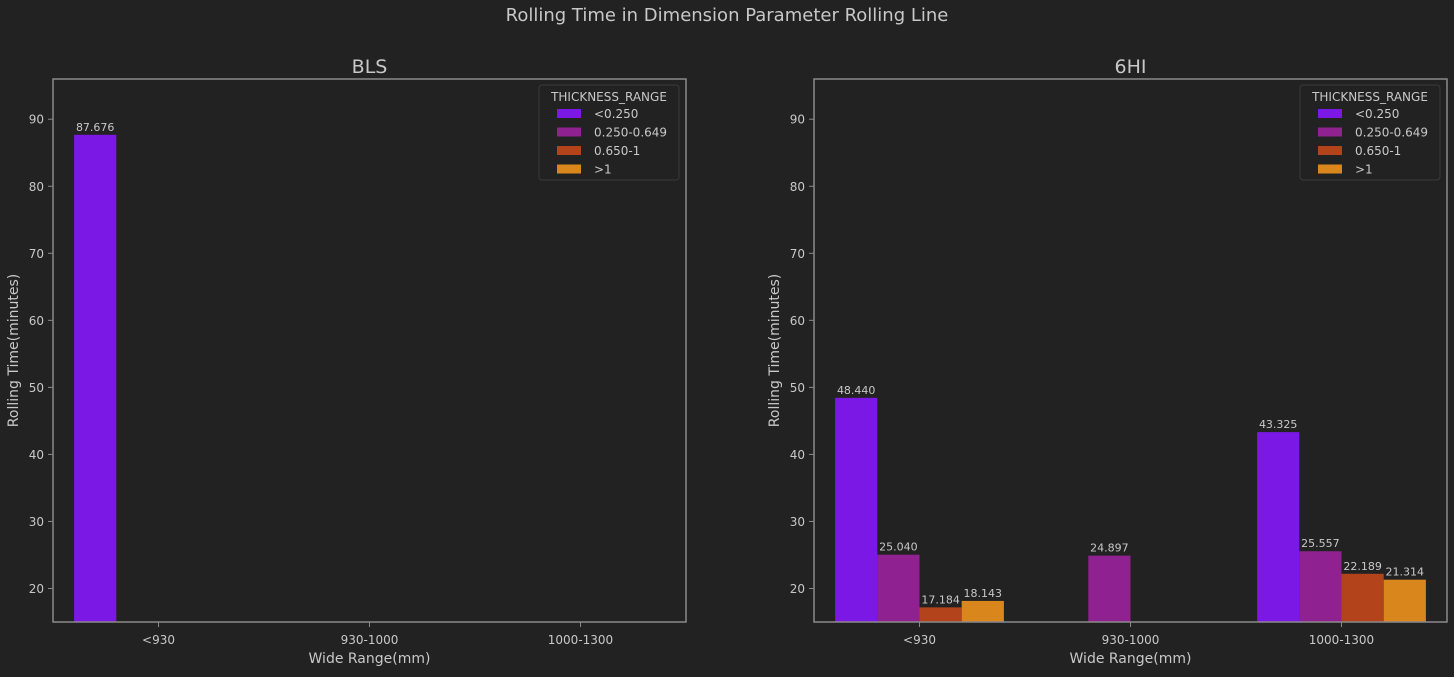 The width and height of the screenshot is (1454, 677). Describe the element at coordinates (856, 390) in the screenshot. I see `bar-value-label: 48.440` at that location.